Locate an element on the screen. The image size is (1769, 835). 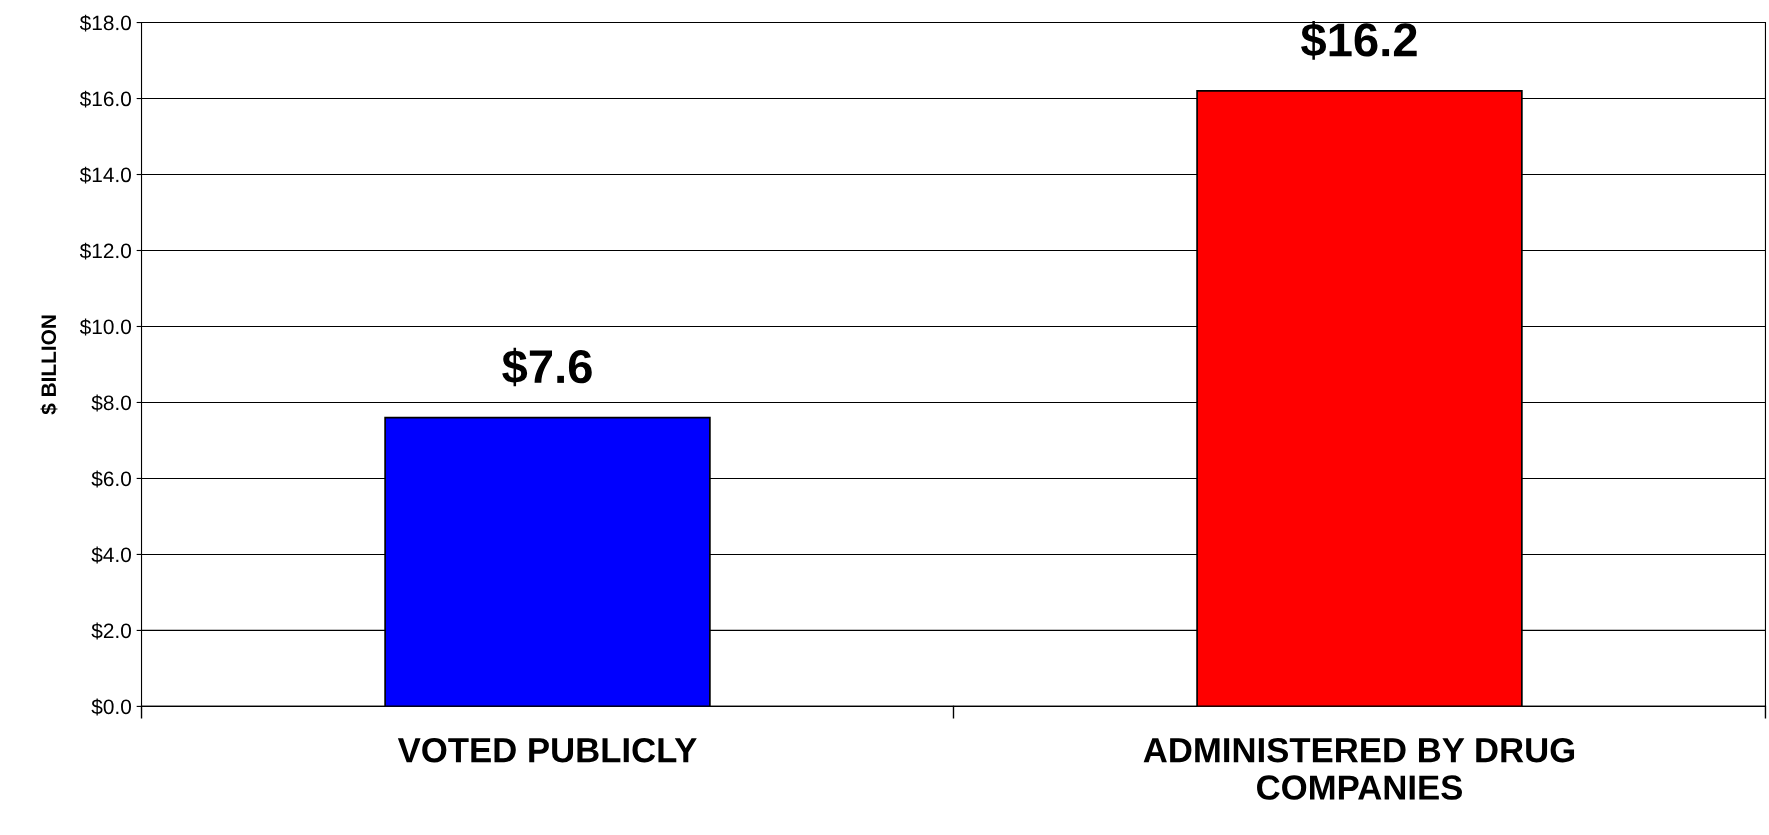
y-axis-title: $ BILLION is located at coordinates (49, 365).